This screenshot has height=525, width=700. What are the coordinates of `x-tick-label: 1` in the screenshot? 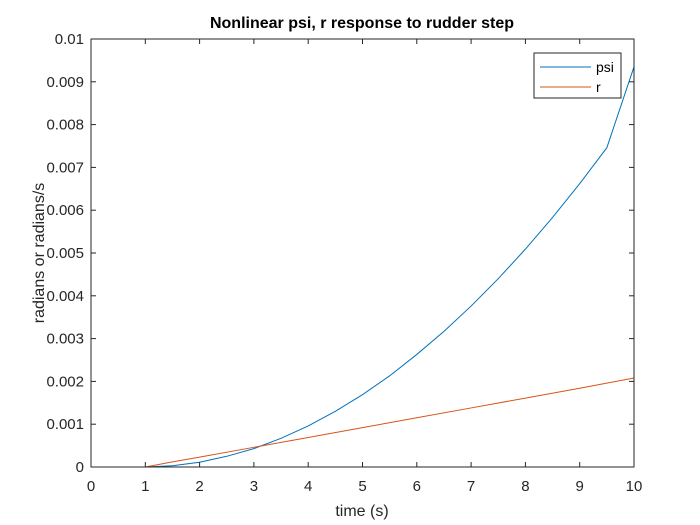 It's located at (145, 486).